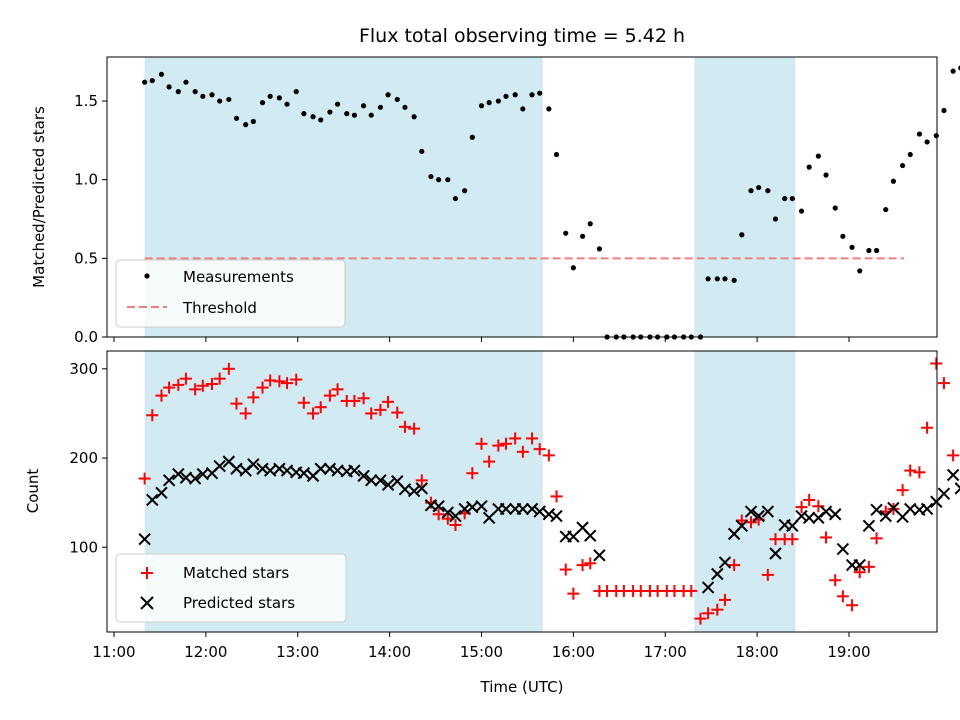 The height and width of the screenshot is (720, 960). Describe the element at coordinates (389, 652) in the screenshot. I see `x-tick-label: 14:00` at that location.